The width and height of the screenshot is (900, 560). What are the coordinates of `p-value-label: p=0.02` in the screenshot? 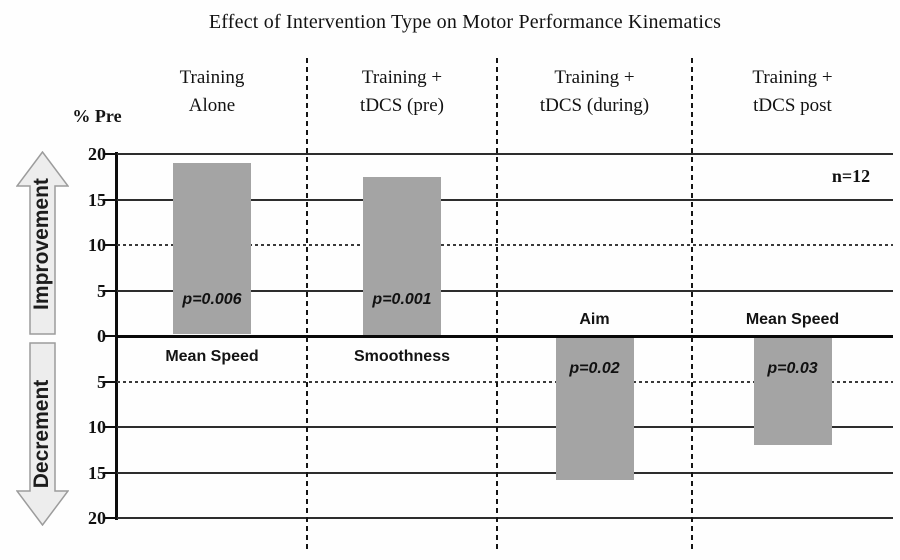 It's located at (594, 368).